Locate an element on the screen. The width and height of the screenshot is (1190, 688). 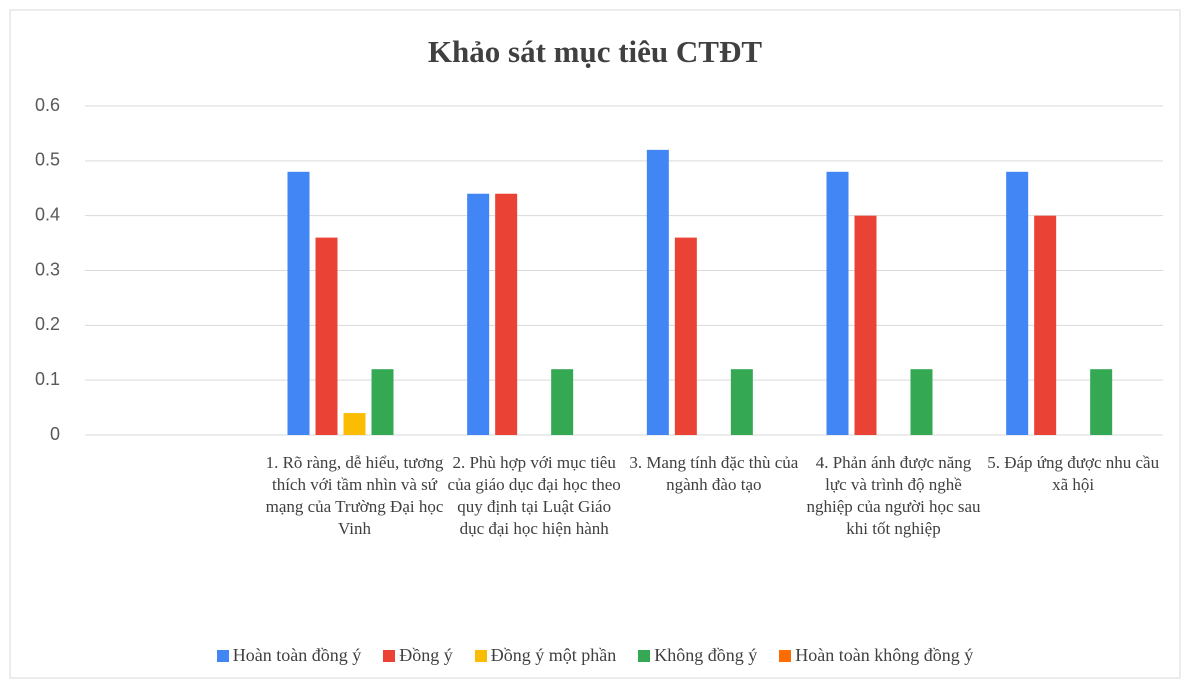
legend-item: Hoàn toàn đồng ý is located at coordinates (289, 655).